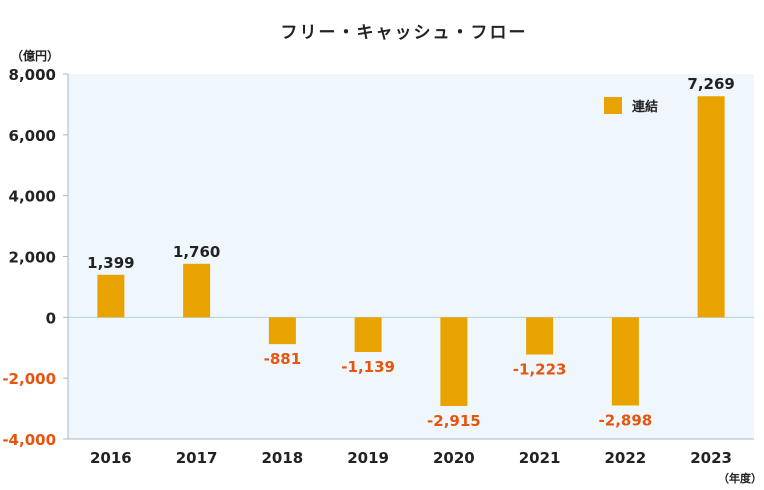 The height and width of the screenshot is (490, 764). What do you see at coordinates (32, 136) in the screenshot?
I see `y-tick-label: 6,000` at bounding box center [32, 136].